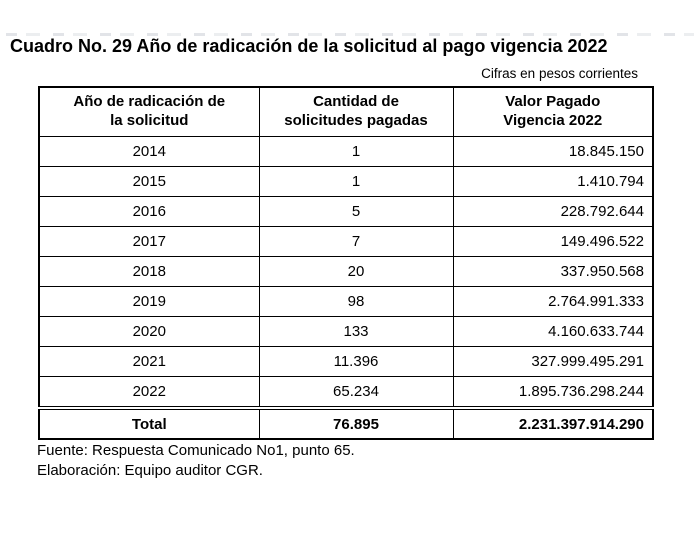 The image size is (700, 550). Describe the element at coordinates (149, 423) in the screenshot. I see `total-label-cell: Total` at that location.